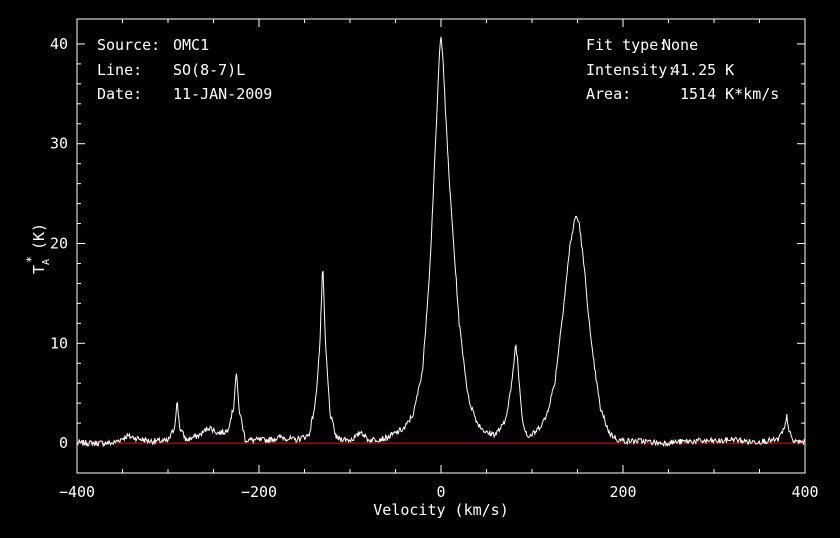 This screenshot has width=840, height=538. I want to click on info-source-value: OMC1, so click(191, 45).